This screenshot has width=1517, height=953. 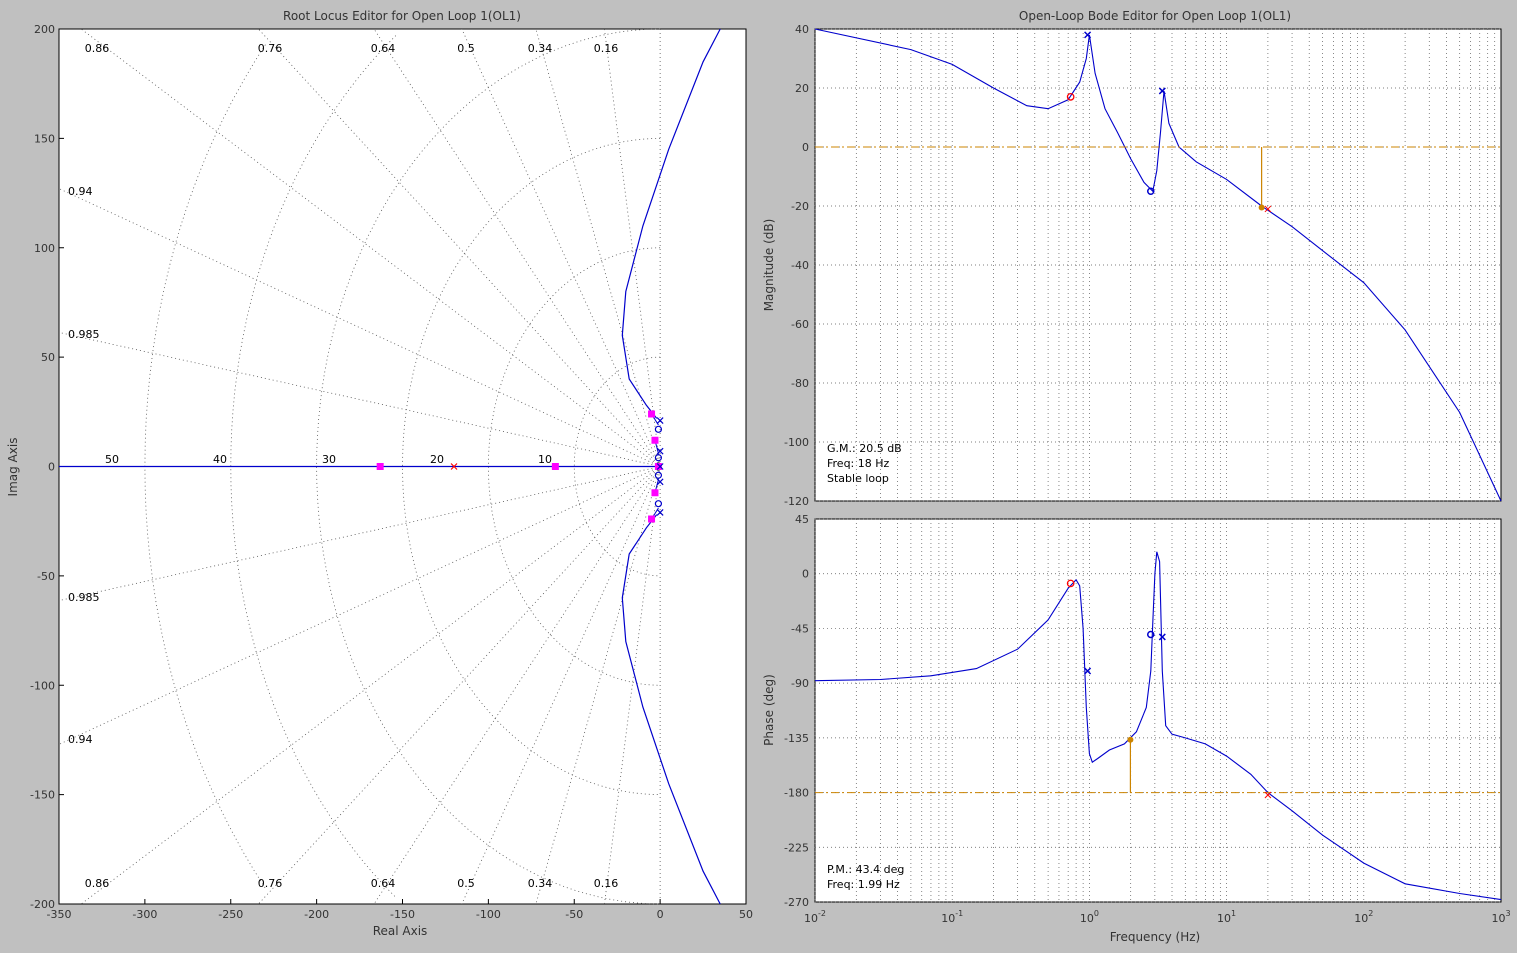 I want to click on y-tick-label: -80, so click(x=800, y=383).